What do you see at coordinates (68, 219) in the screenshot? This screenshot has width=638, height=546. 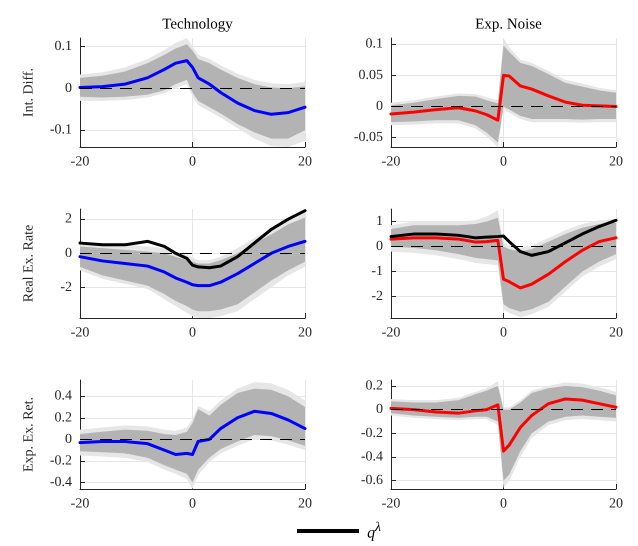 I see `y-tick-label: 2` at bounding box center [68, 219].